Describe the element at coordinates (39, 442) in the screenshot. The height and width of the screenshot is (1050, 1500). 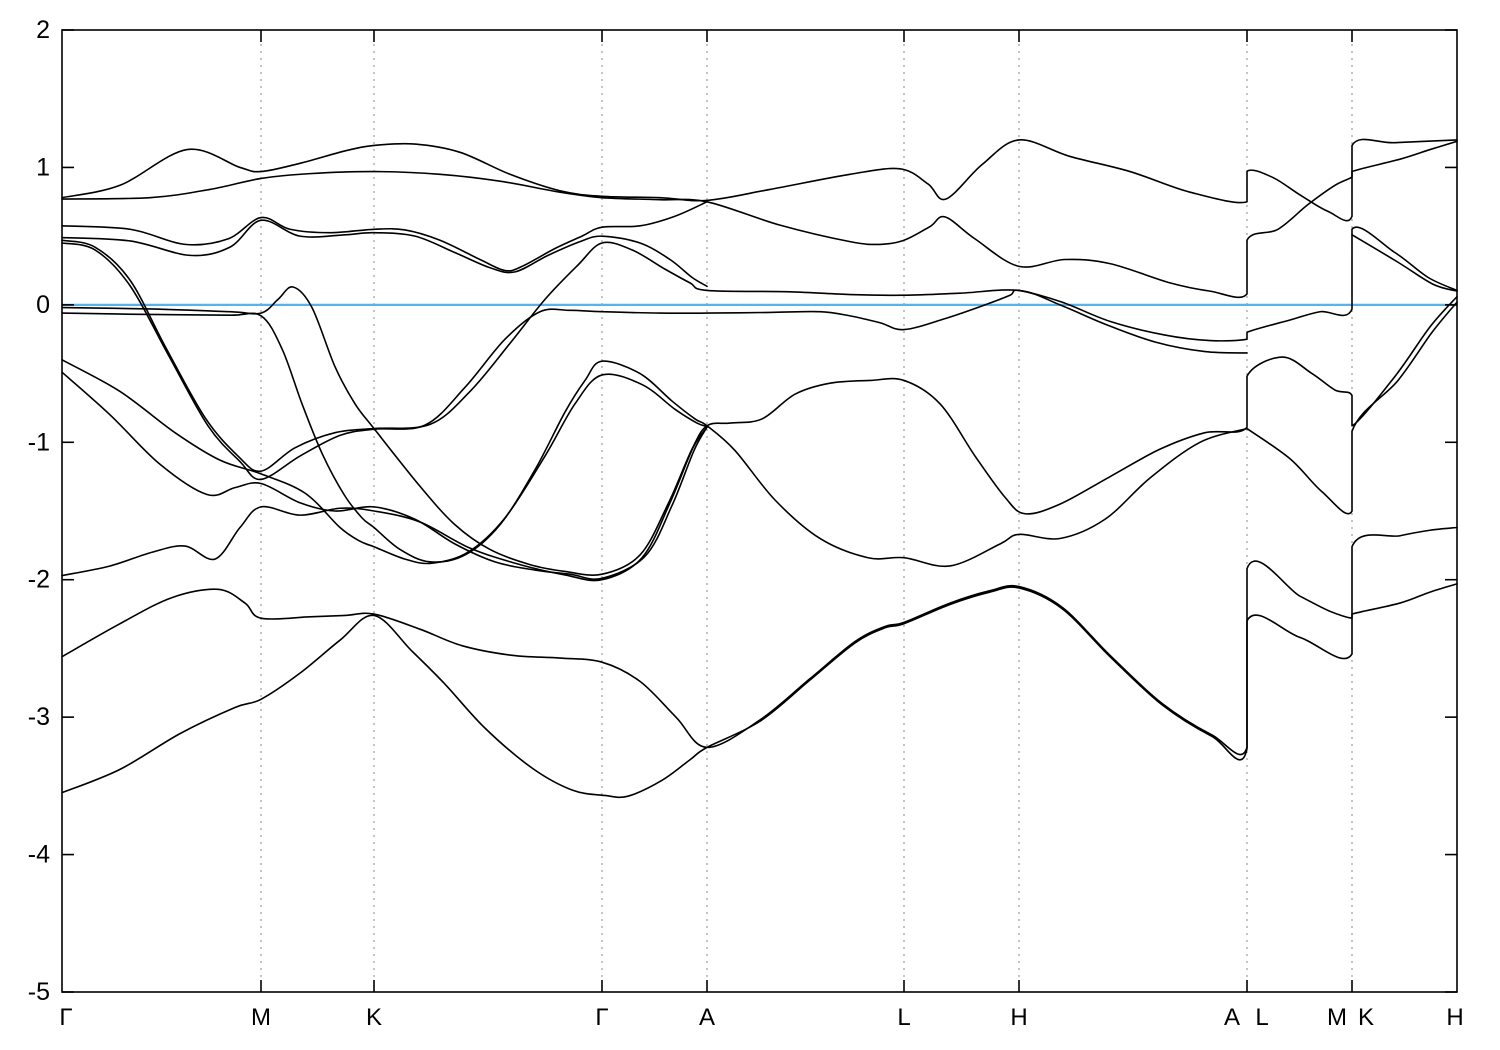
I see `y-axis-tick-label: -1` at that location.